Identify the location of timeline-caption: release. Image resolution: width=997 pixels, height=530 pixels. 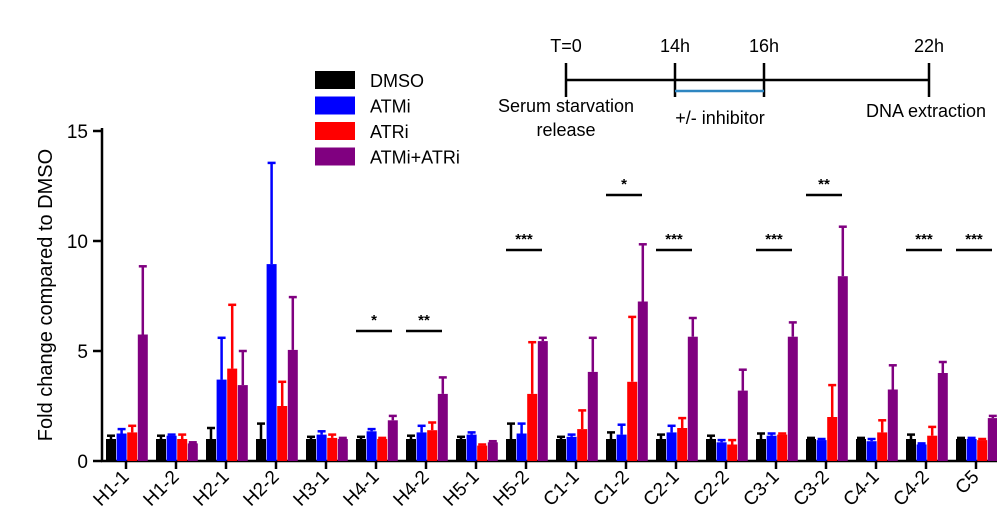
(565, 130).